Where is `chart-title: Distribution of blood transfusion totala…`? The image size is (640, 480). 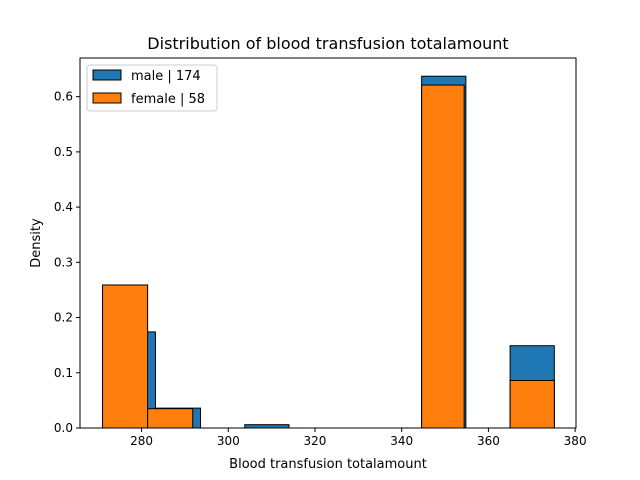
chart-title: Distribution of blood transfusion totala… is located at coordinates (327, 43).